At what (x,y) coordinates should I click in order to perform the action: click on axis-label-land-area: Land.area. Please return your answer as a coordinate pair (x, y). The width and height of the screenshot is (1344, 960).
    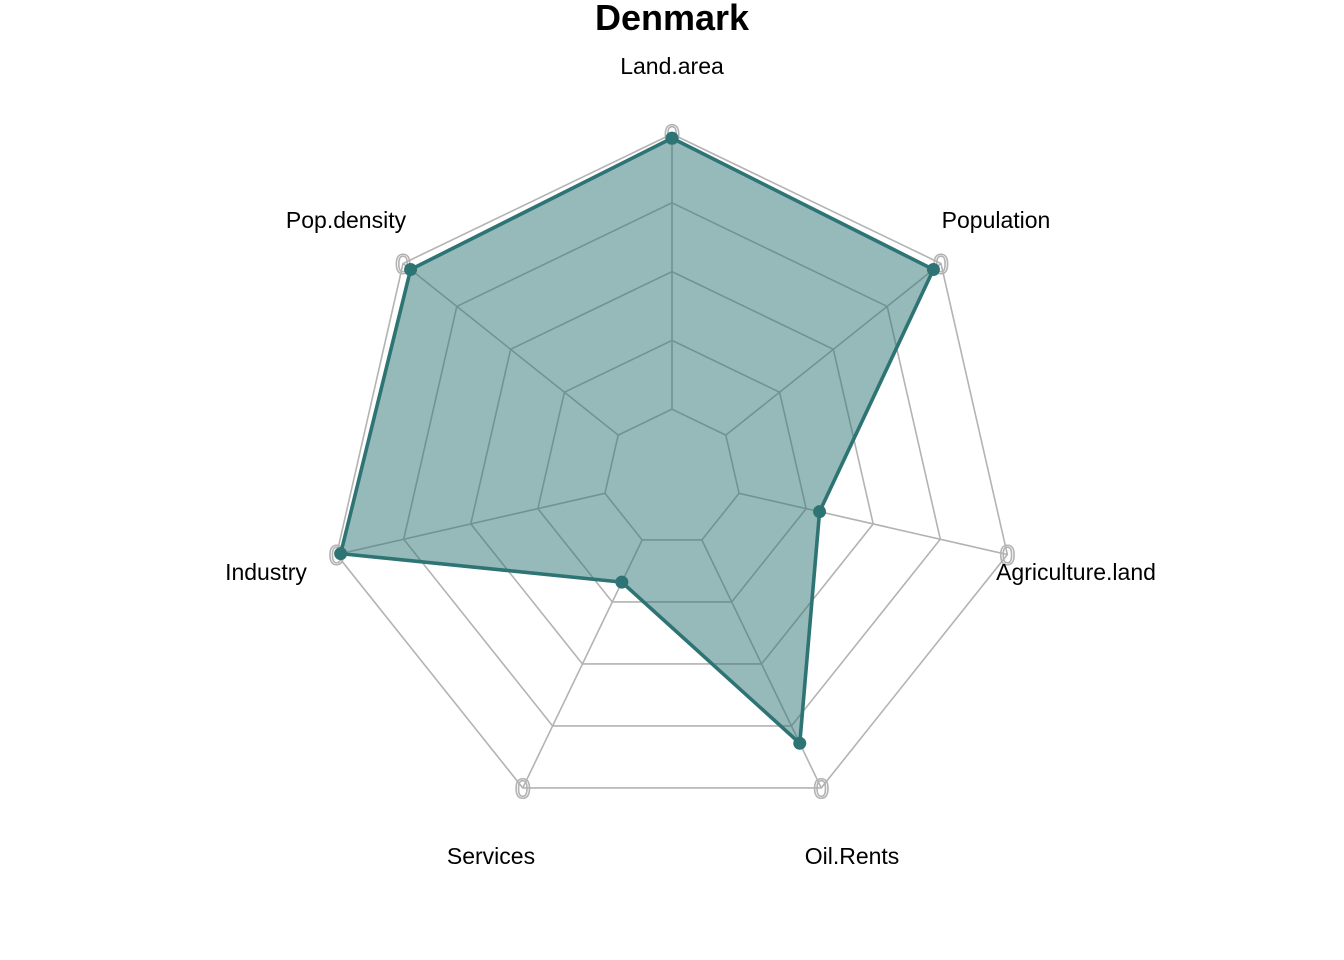
    Looking at the image, I should click on (672, 66).